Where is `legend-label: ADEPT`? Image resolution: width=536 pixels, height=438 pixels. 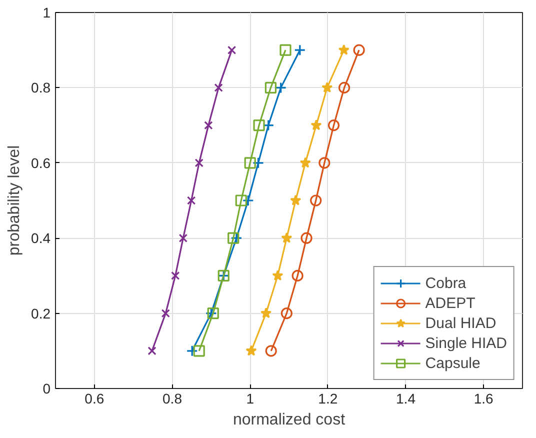
legend-label: ADEPT is located at coordinates (450, 303).